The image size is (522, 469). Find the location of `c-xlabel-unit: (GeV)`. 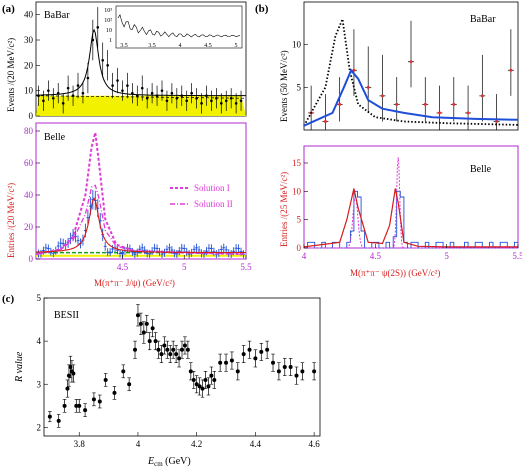

c-xlabel-unit: (GeV) is located at coordinates (177, 461).